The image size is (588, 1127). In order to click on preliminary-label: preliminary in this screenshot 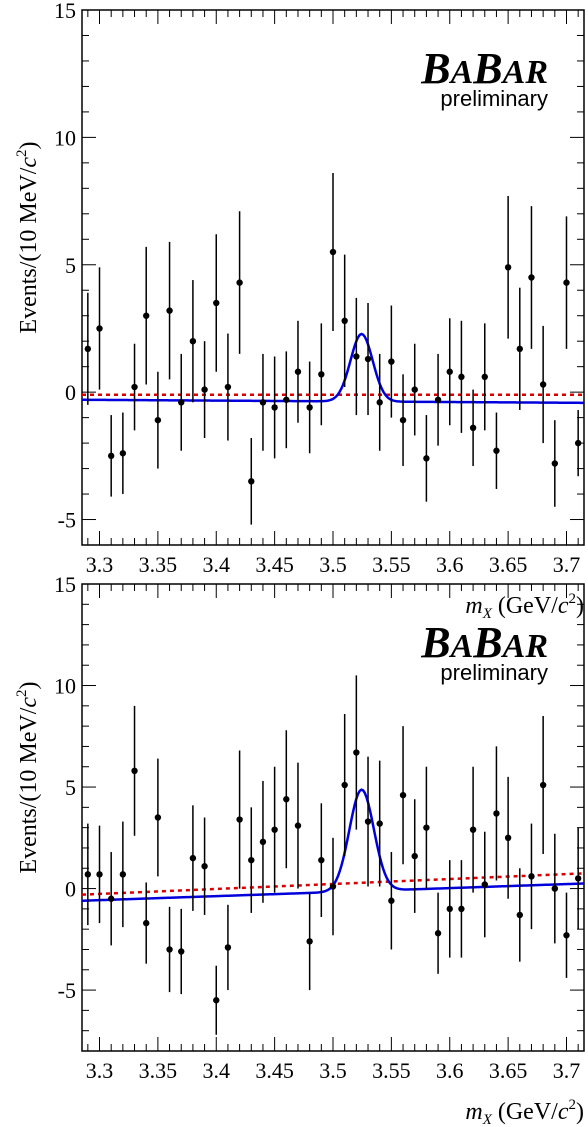, I will do `click(494, 672)`.